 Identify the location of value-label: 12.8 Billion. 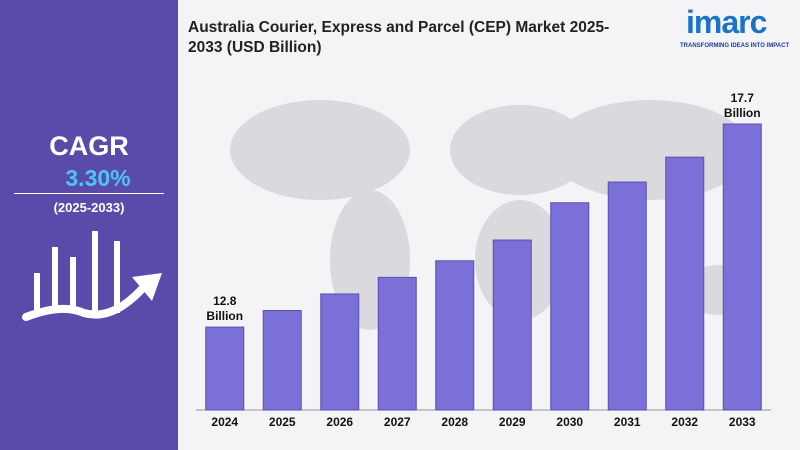
(225, 309).